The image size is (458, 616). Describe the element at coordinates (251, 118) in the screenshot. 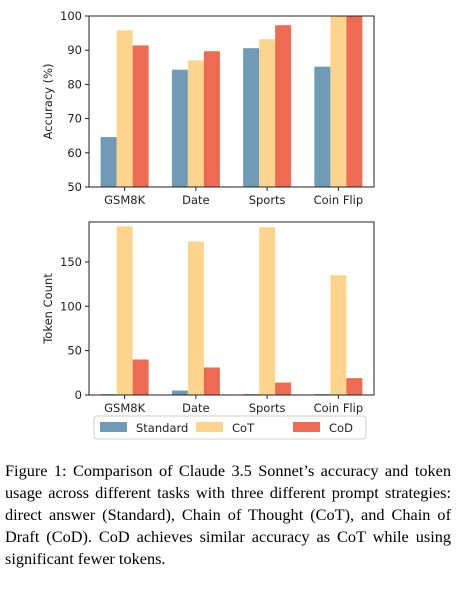

I see `bar-standard-sports` at that location.